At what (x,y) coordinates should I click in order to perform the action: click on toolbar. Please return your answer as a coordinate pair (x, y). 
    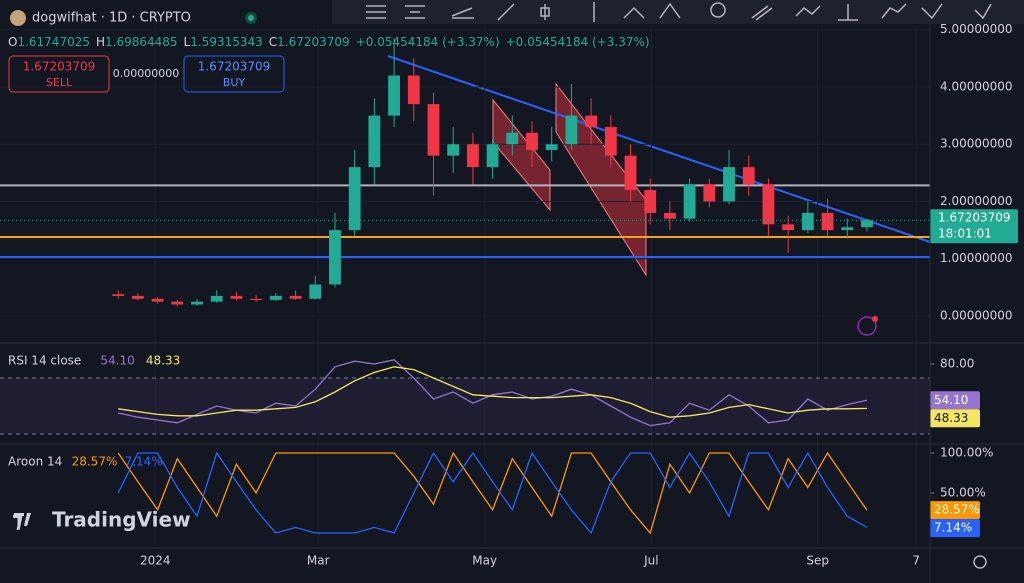
    Looking at the image, I should click on (678, 12).